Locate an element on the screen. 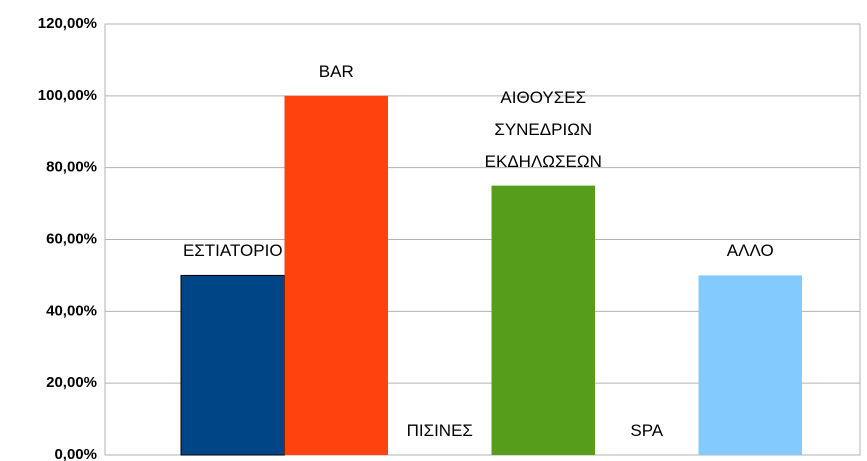 This screenshot has width=867, height=461. y-tick-label: 60,00% is located at coordinates (71, 238).